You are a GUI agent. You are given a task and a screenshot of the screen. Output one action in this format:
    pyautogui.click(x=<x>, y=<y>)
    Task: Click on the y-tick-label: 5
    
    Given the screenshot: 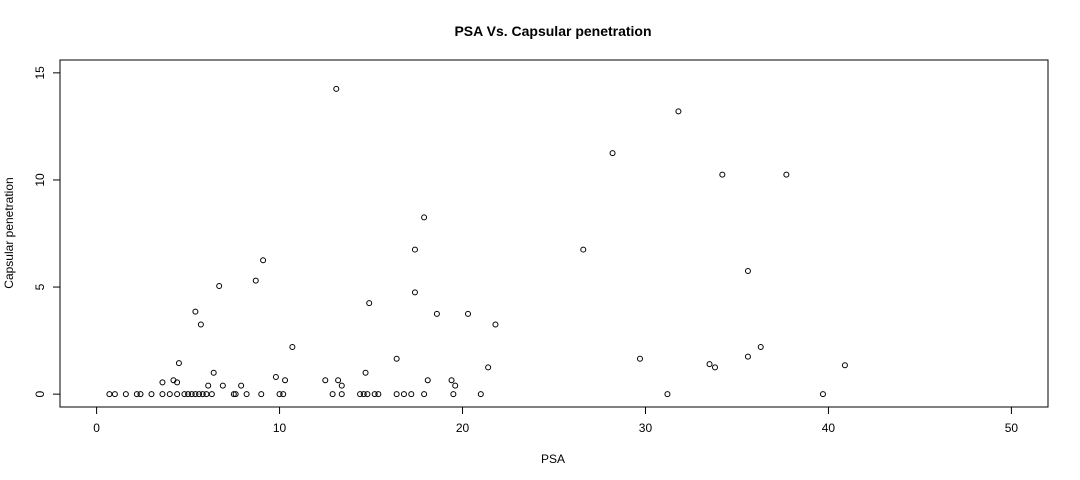 What is the action you would take?
    pyautogui.click(x=40, y=286)
    